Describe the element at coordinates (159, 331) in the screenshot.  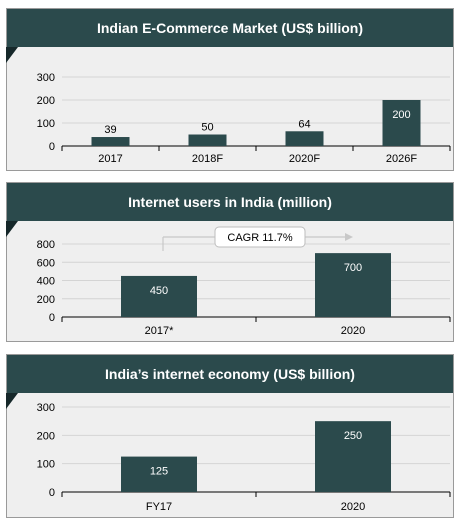
I see `x-tick-label: 2017*` at that location.